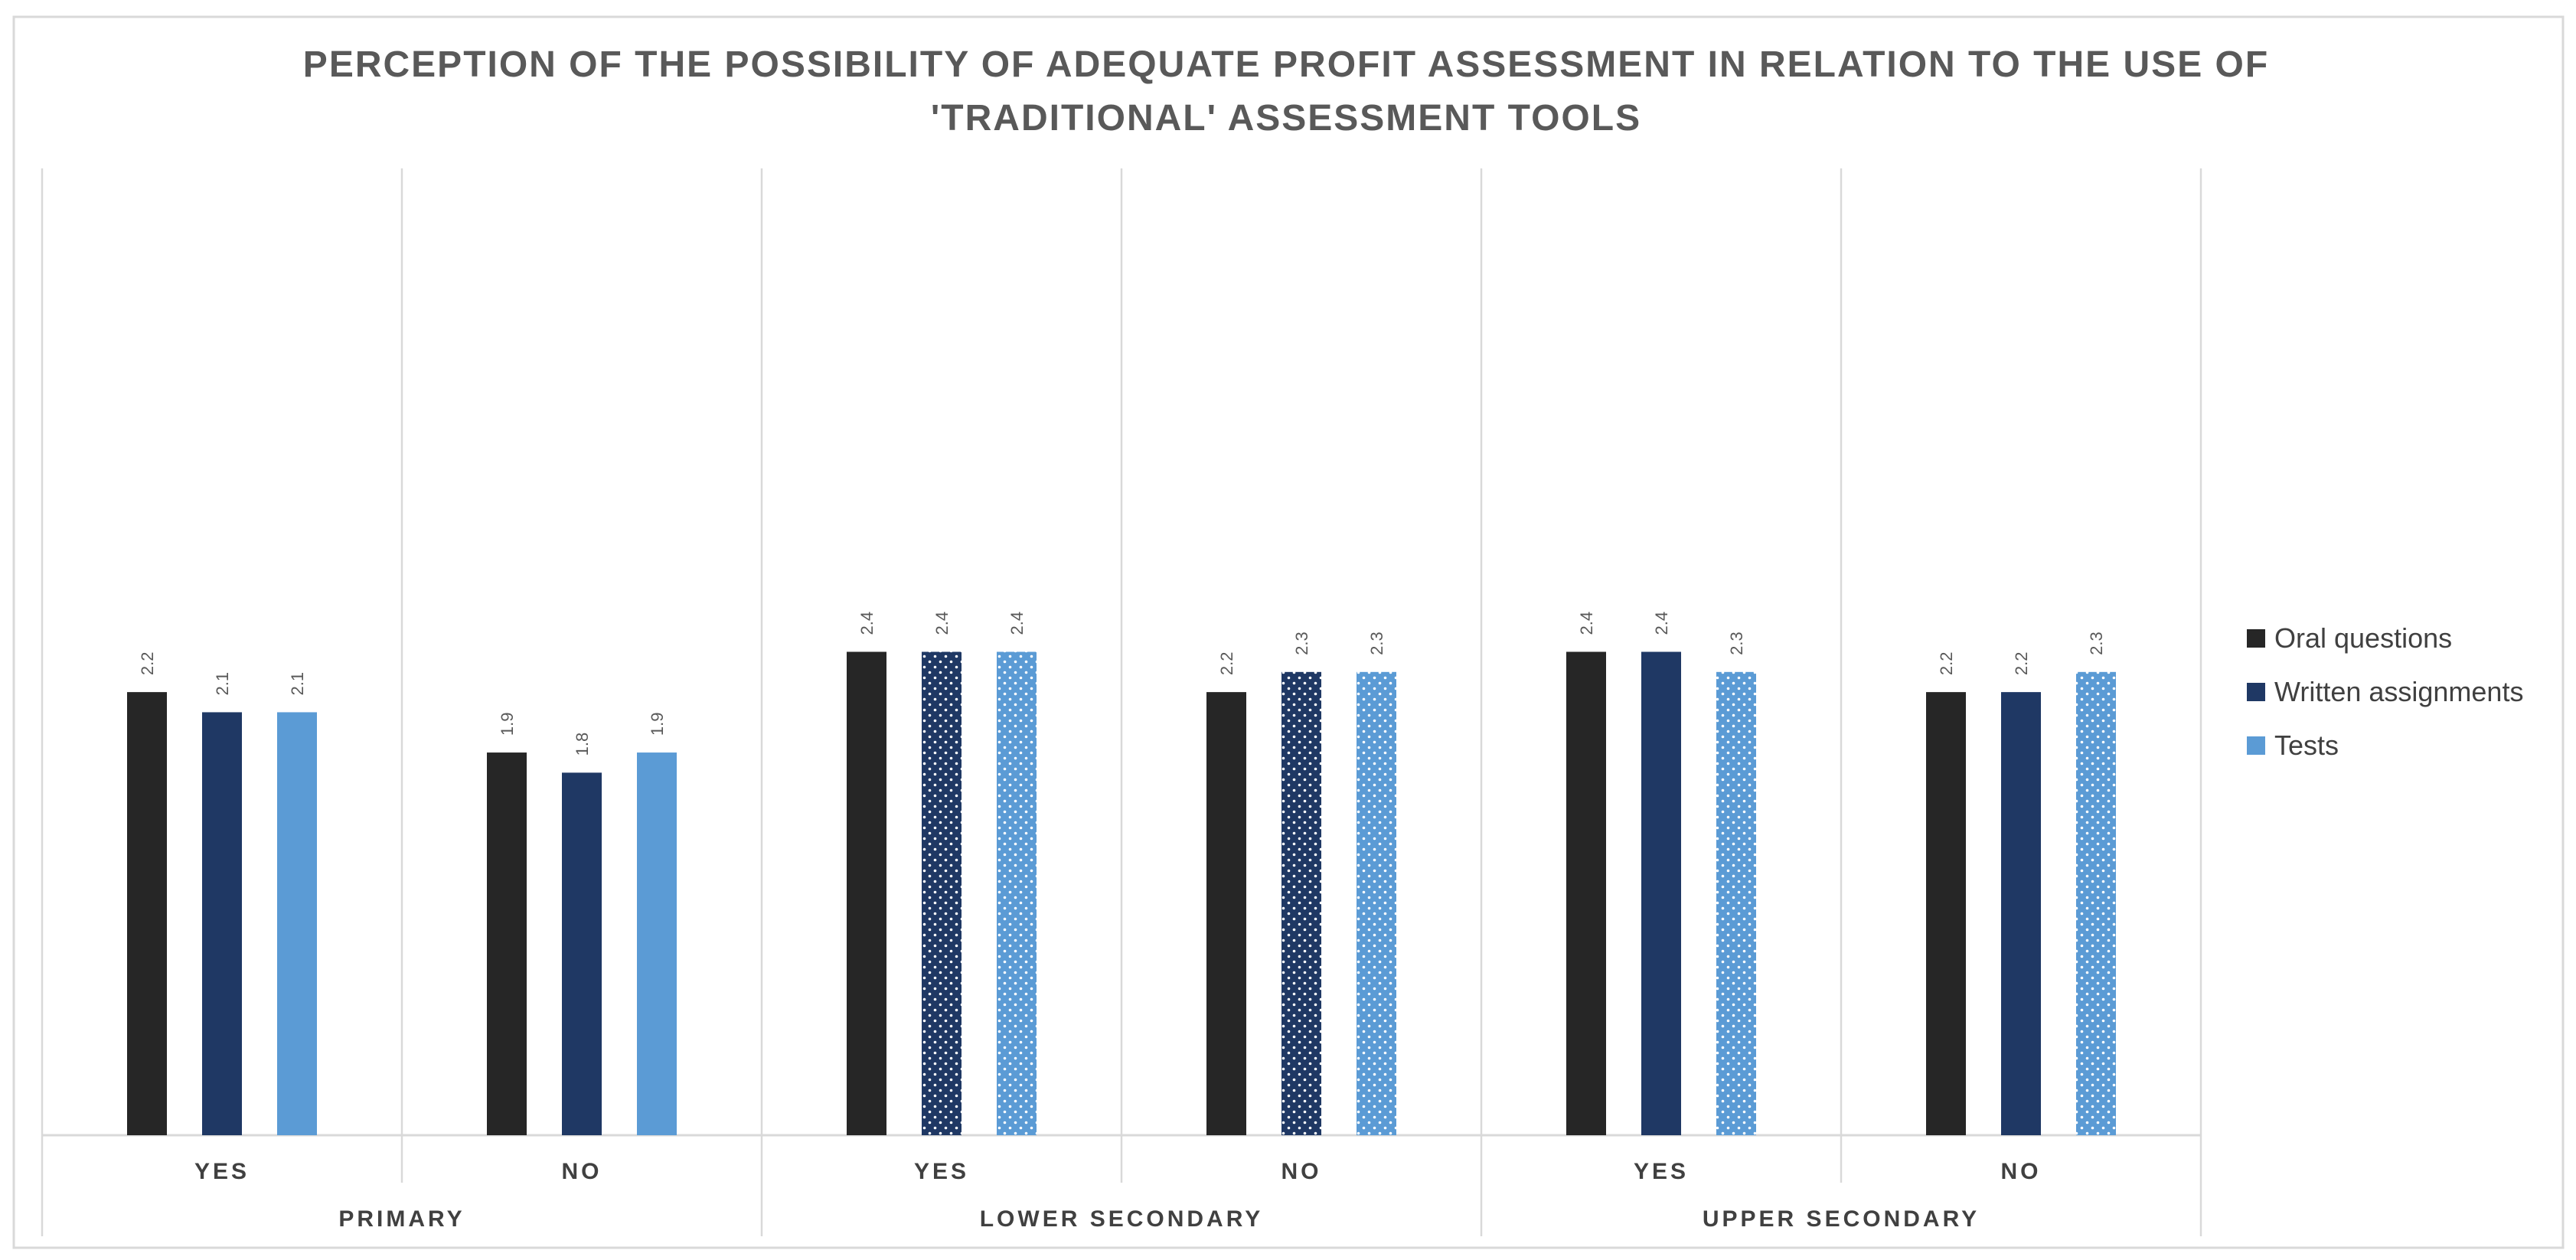  Describe the element at coordinates (1122, 1219) in the screenshot. I see `group-label-lower-secondary: LOWER SECONDARY` at that location.